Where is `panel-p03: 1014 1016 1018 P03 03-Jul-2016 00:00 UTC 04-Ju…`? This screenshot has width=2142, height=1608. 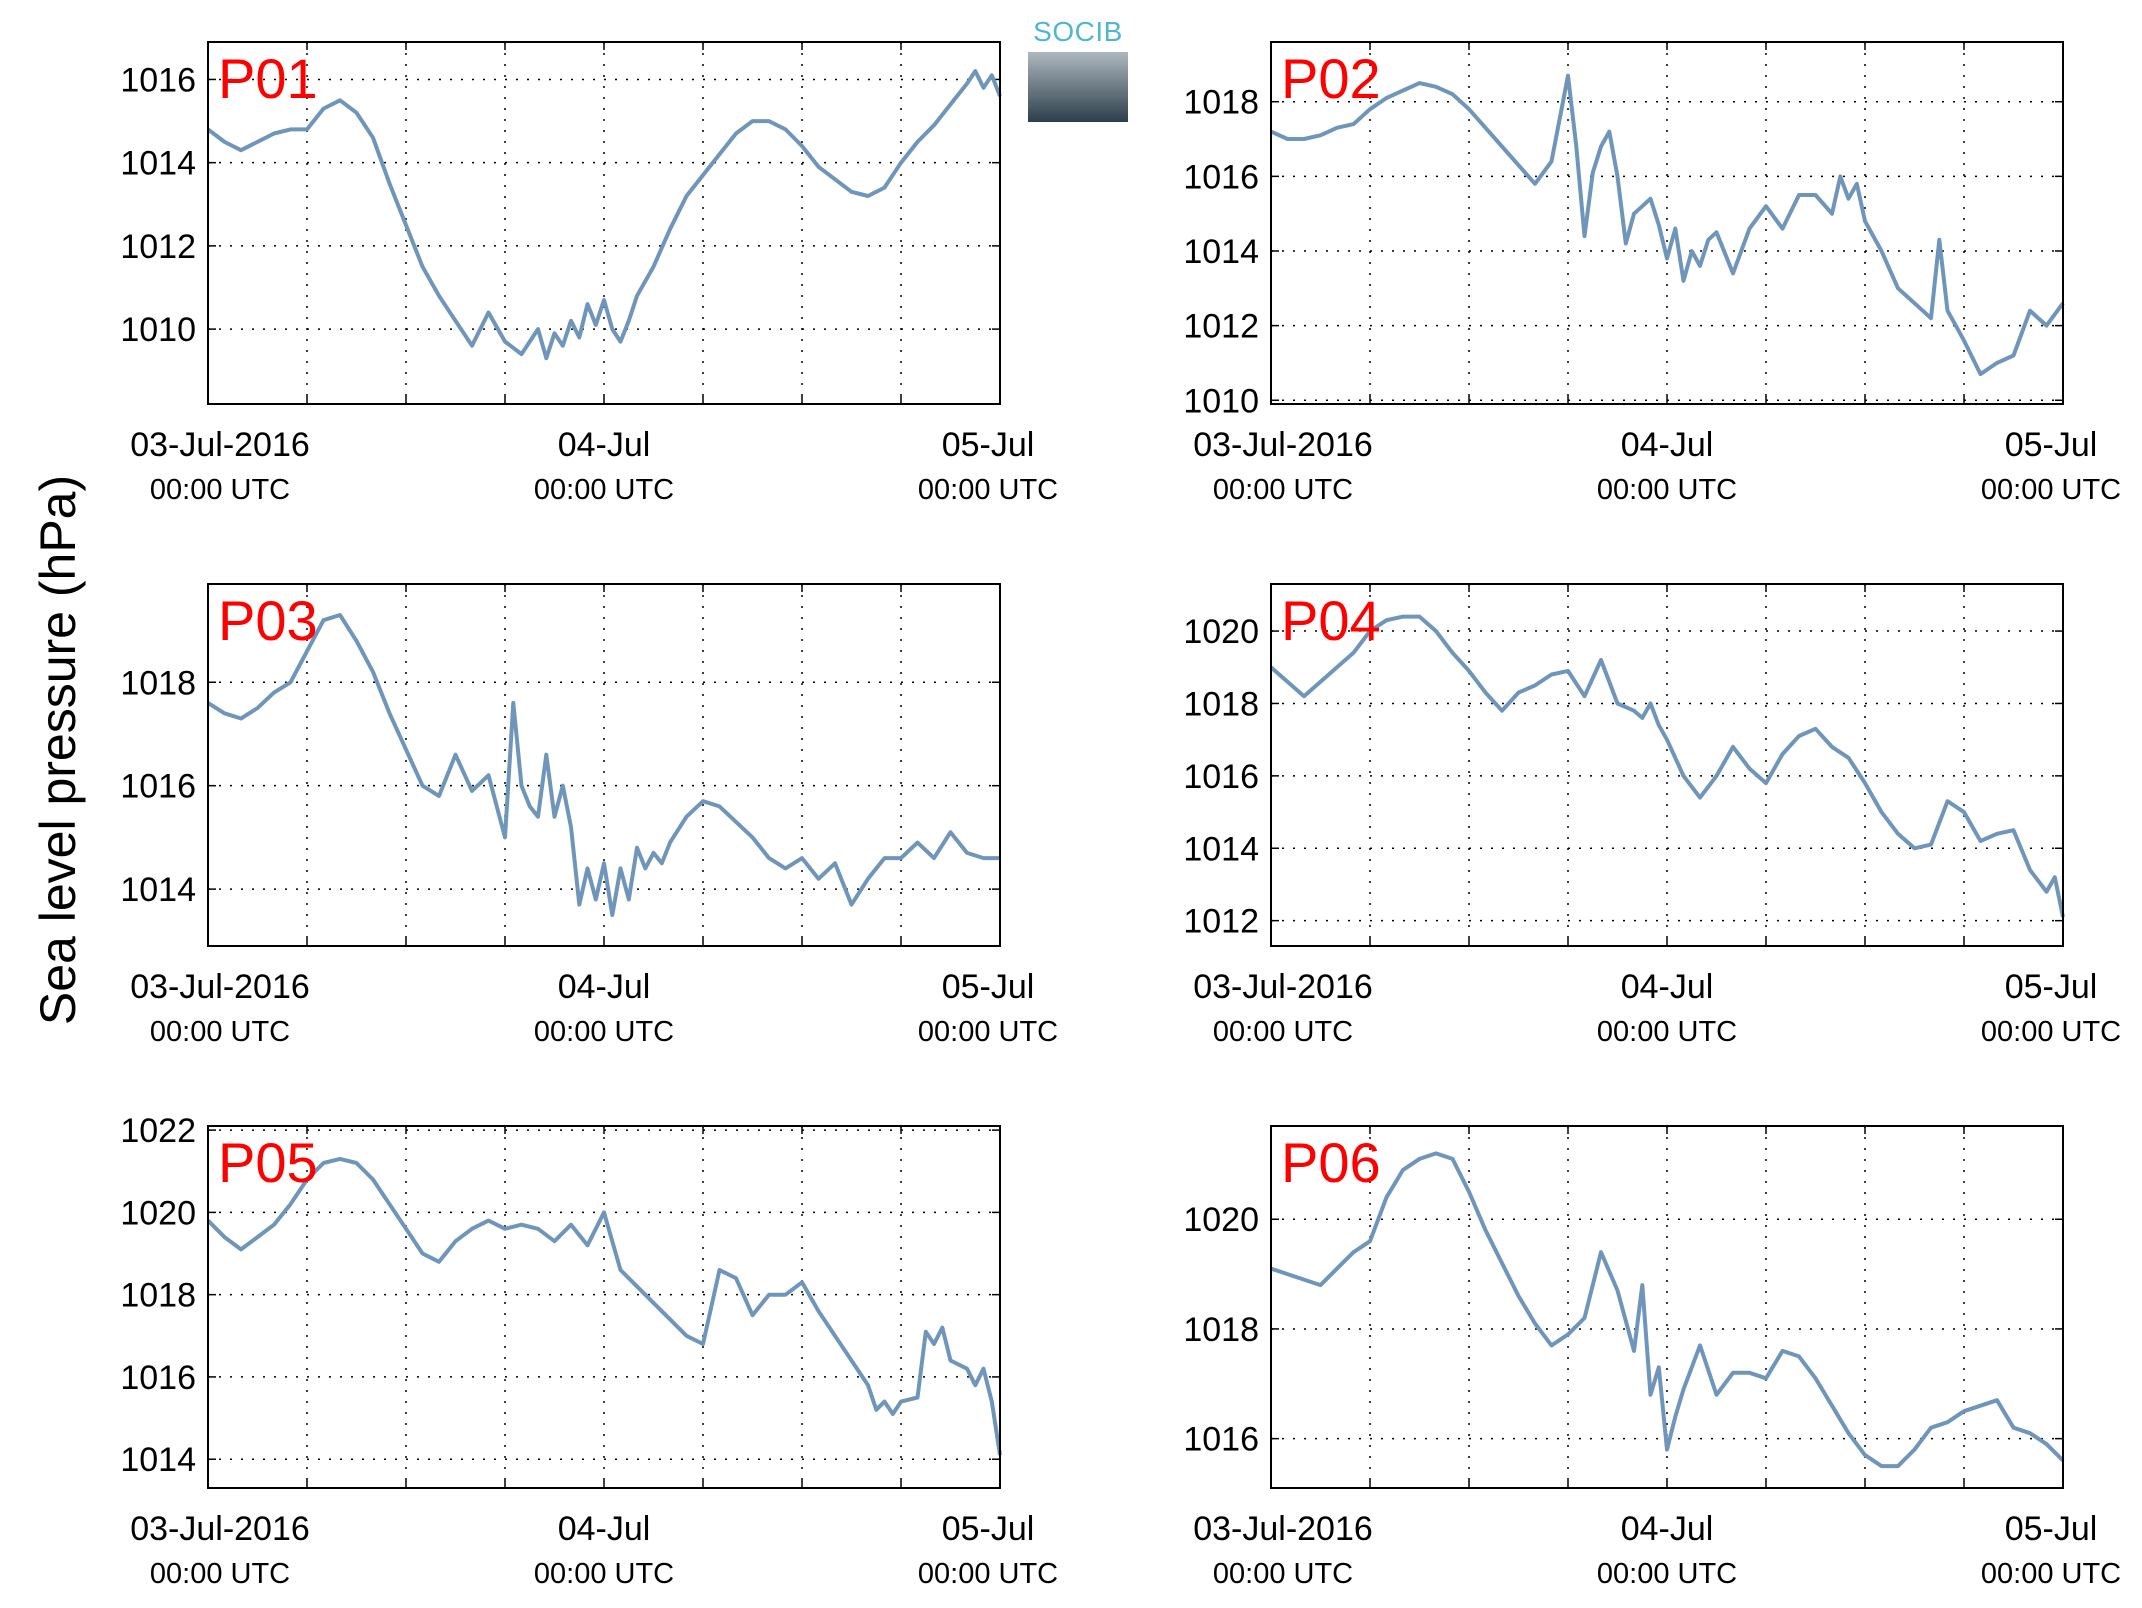
panel-p03: 1014 1016 1018 P03 03-Jul-2016 00:00 UTC 04-Ju… is located at coordinates (589, 815).